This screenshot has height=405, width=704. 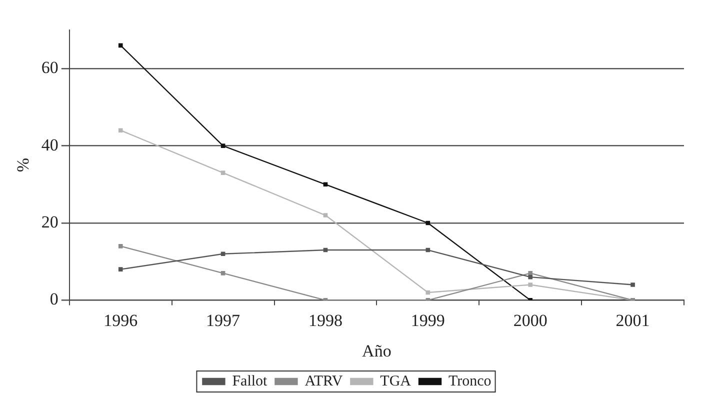 I want to click on y-tick-label: 20, so click(x=49, y=222).